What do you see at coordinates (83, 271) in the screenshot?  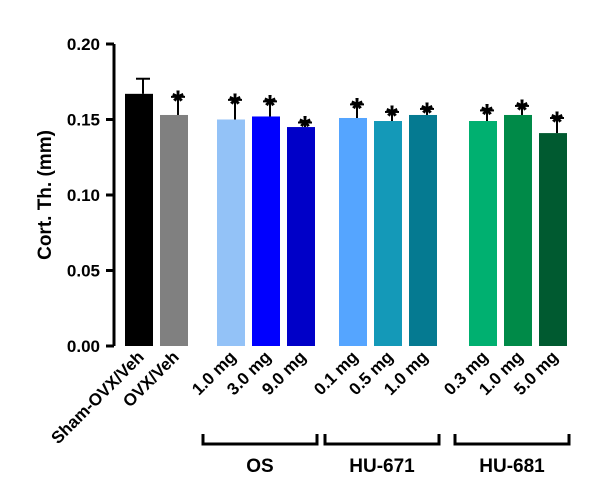 I see `y-tick-label: 0.05` at bounding box center [83, 271].